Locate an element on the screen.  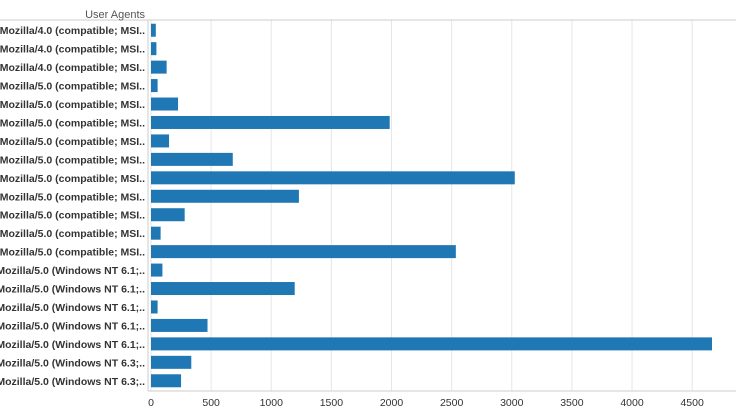
x-tick-label: 0 is located at coordinates (151, 403).